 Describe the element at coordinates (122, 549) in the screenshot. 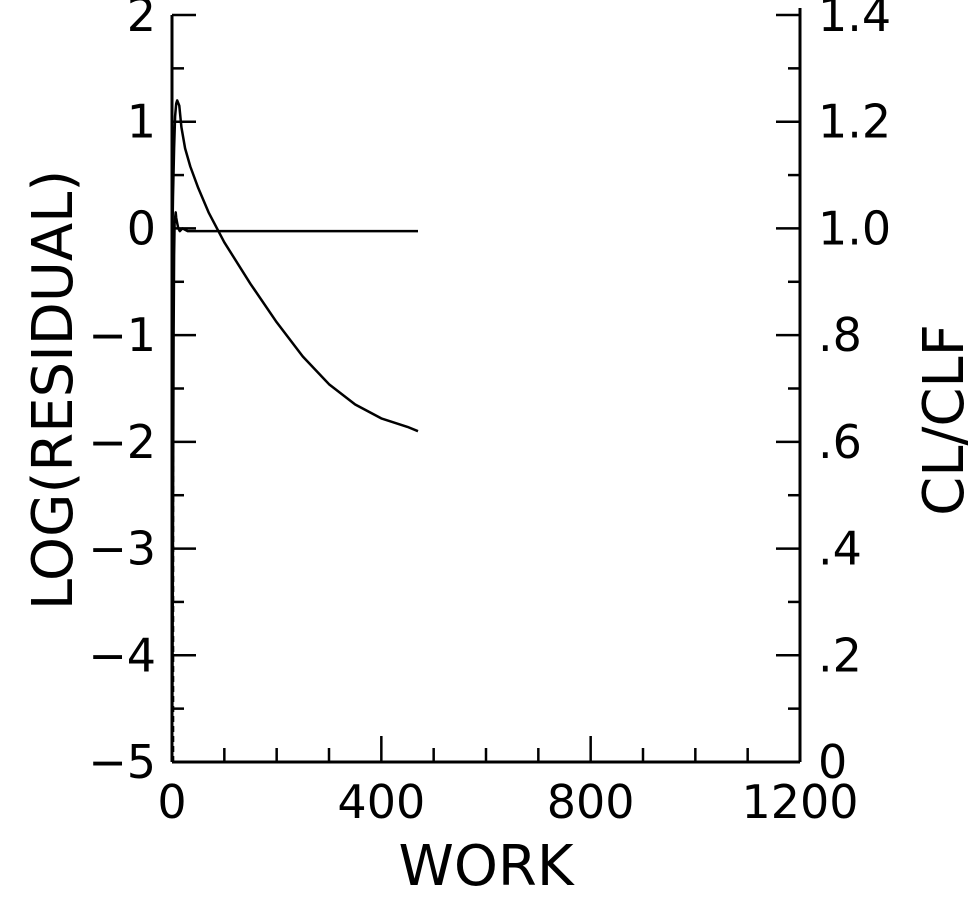

I see `y-left-tick-label: −3` at that location.